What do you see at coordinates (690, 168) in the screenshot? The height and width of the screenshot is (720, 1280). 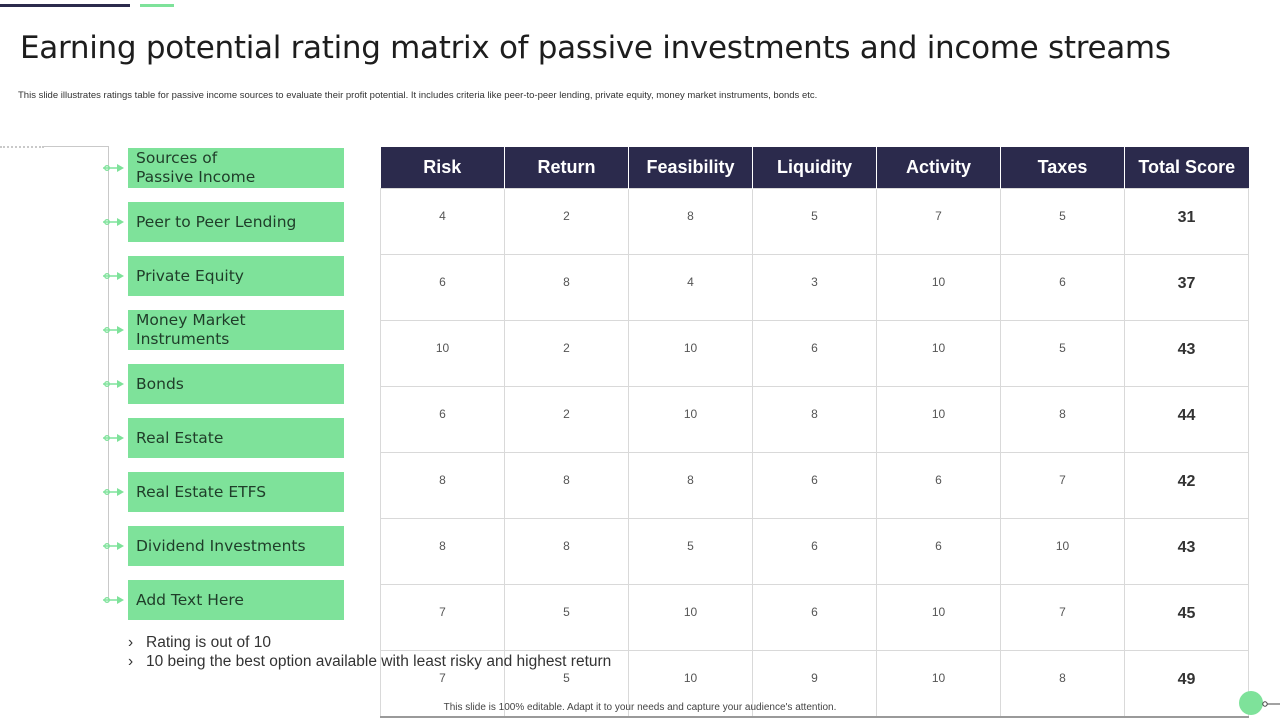 I see `column-header: Feasibility` at bounding box center [690, 168].